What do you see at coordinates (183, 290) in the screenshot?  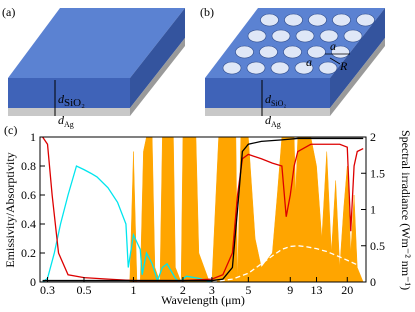 I see `x-tick-label: 2` at bounding box center [183, 290].